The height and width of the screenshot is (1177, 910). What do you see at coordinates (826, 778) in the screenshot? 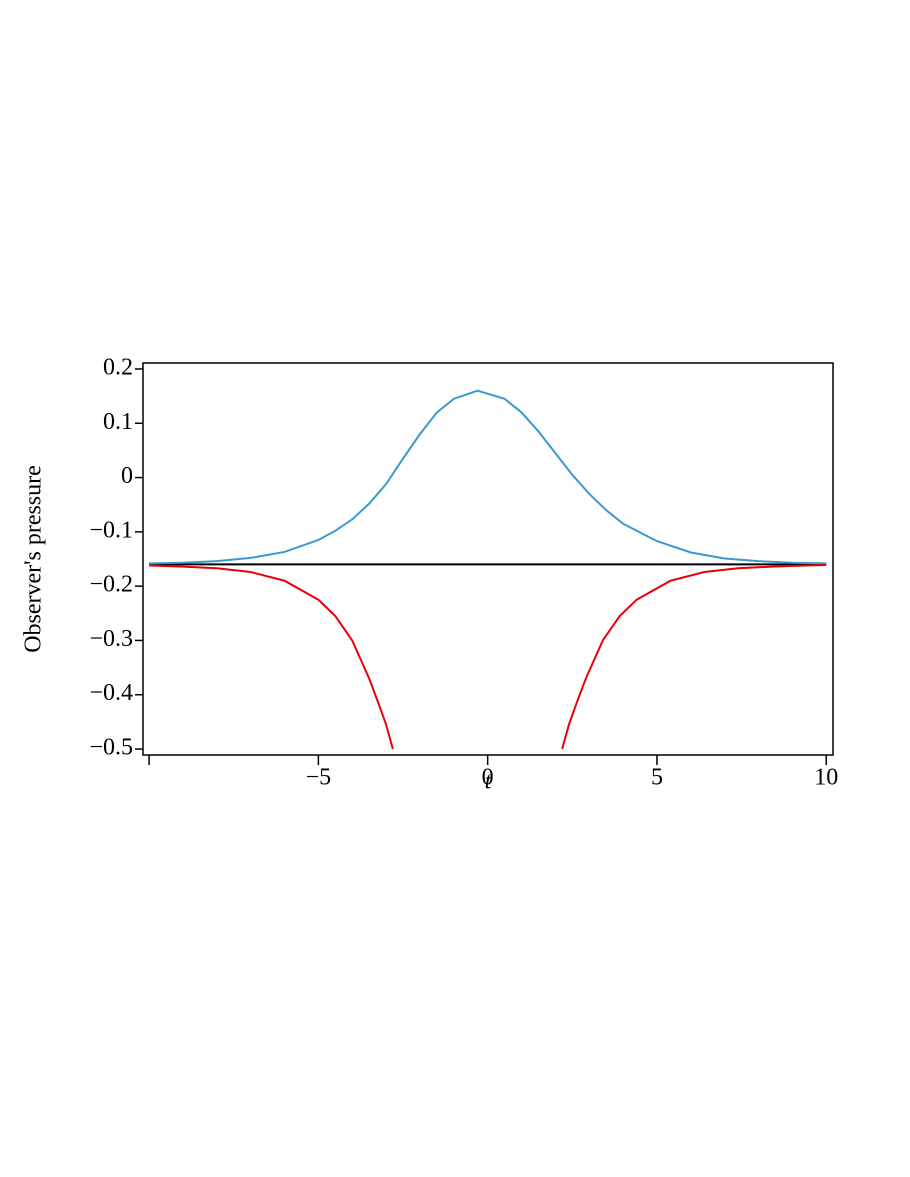
I see `x-tick-label: 10` at bounding box center [826, 778].